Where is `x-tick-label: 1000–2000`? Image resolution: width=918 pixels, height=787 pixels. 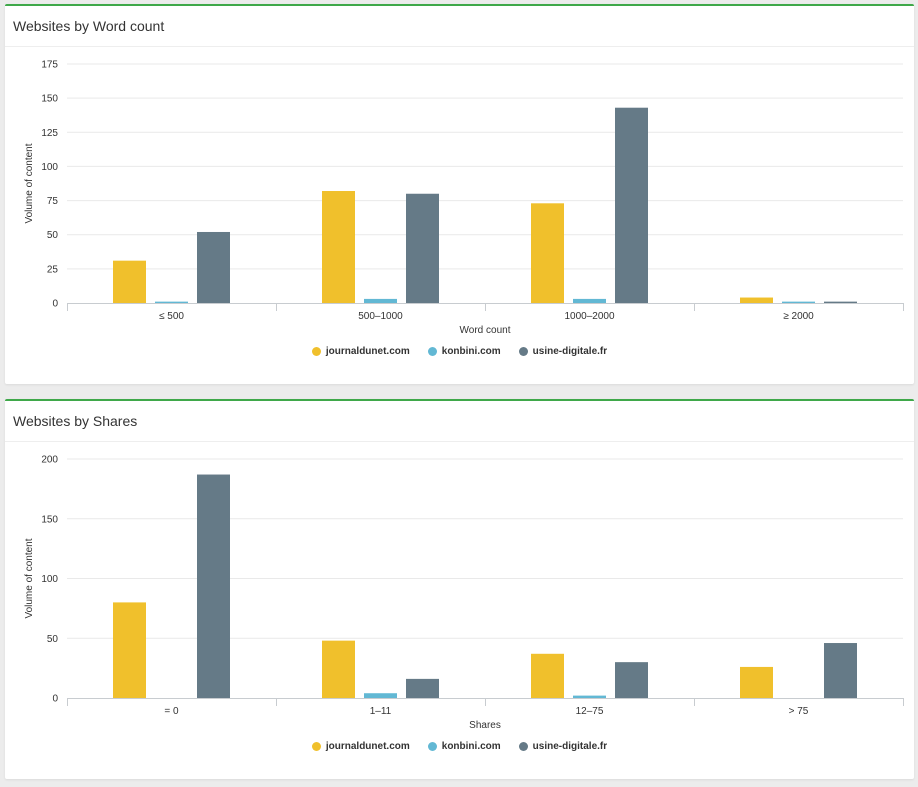
x-tick-label: 1000–2000 is located at coordinates (589, 316).